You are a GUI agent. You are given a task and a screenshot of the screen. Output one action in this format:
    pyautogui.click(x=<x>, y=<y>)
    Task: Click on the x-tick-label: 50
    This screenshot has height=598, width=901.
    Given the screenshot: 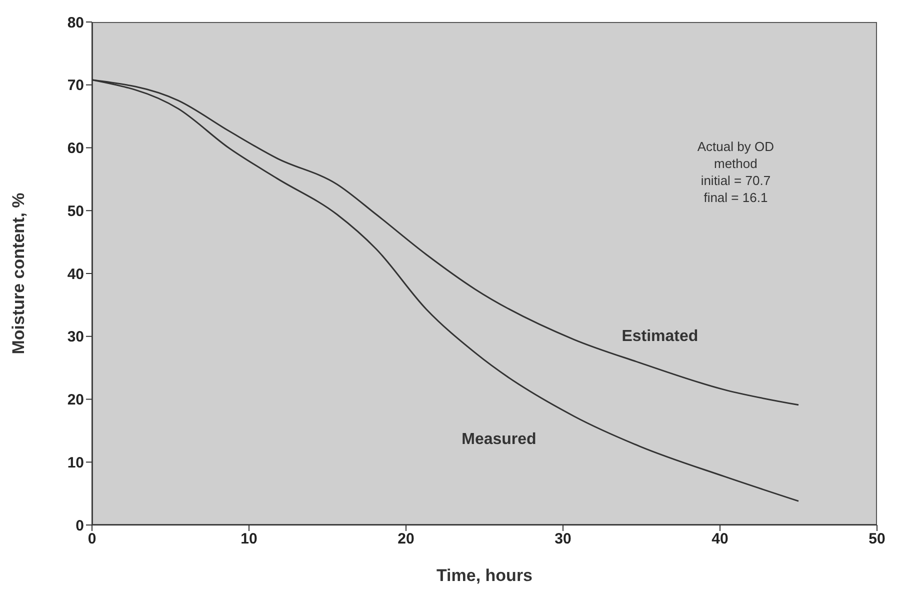 What is the action you would take?
    pyautogui.click(x=877, y=539)
    